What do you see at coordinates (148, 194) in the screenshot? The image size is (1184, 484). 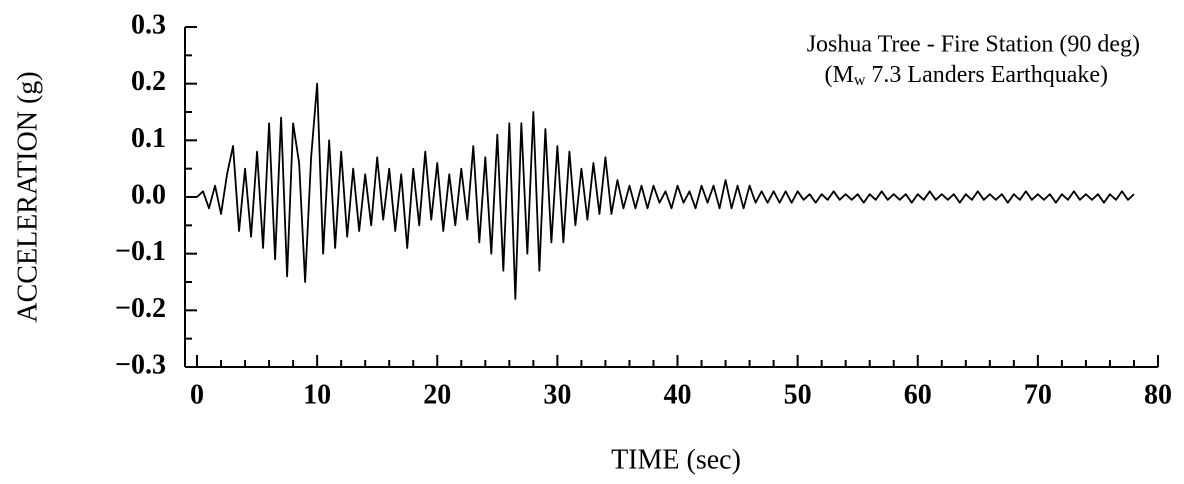 I see `y-tick-label: 0.0` at bounding box center [148, 194].